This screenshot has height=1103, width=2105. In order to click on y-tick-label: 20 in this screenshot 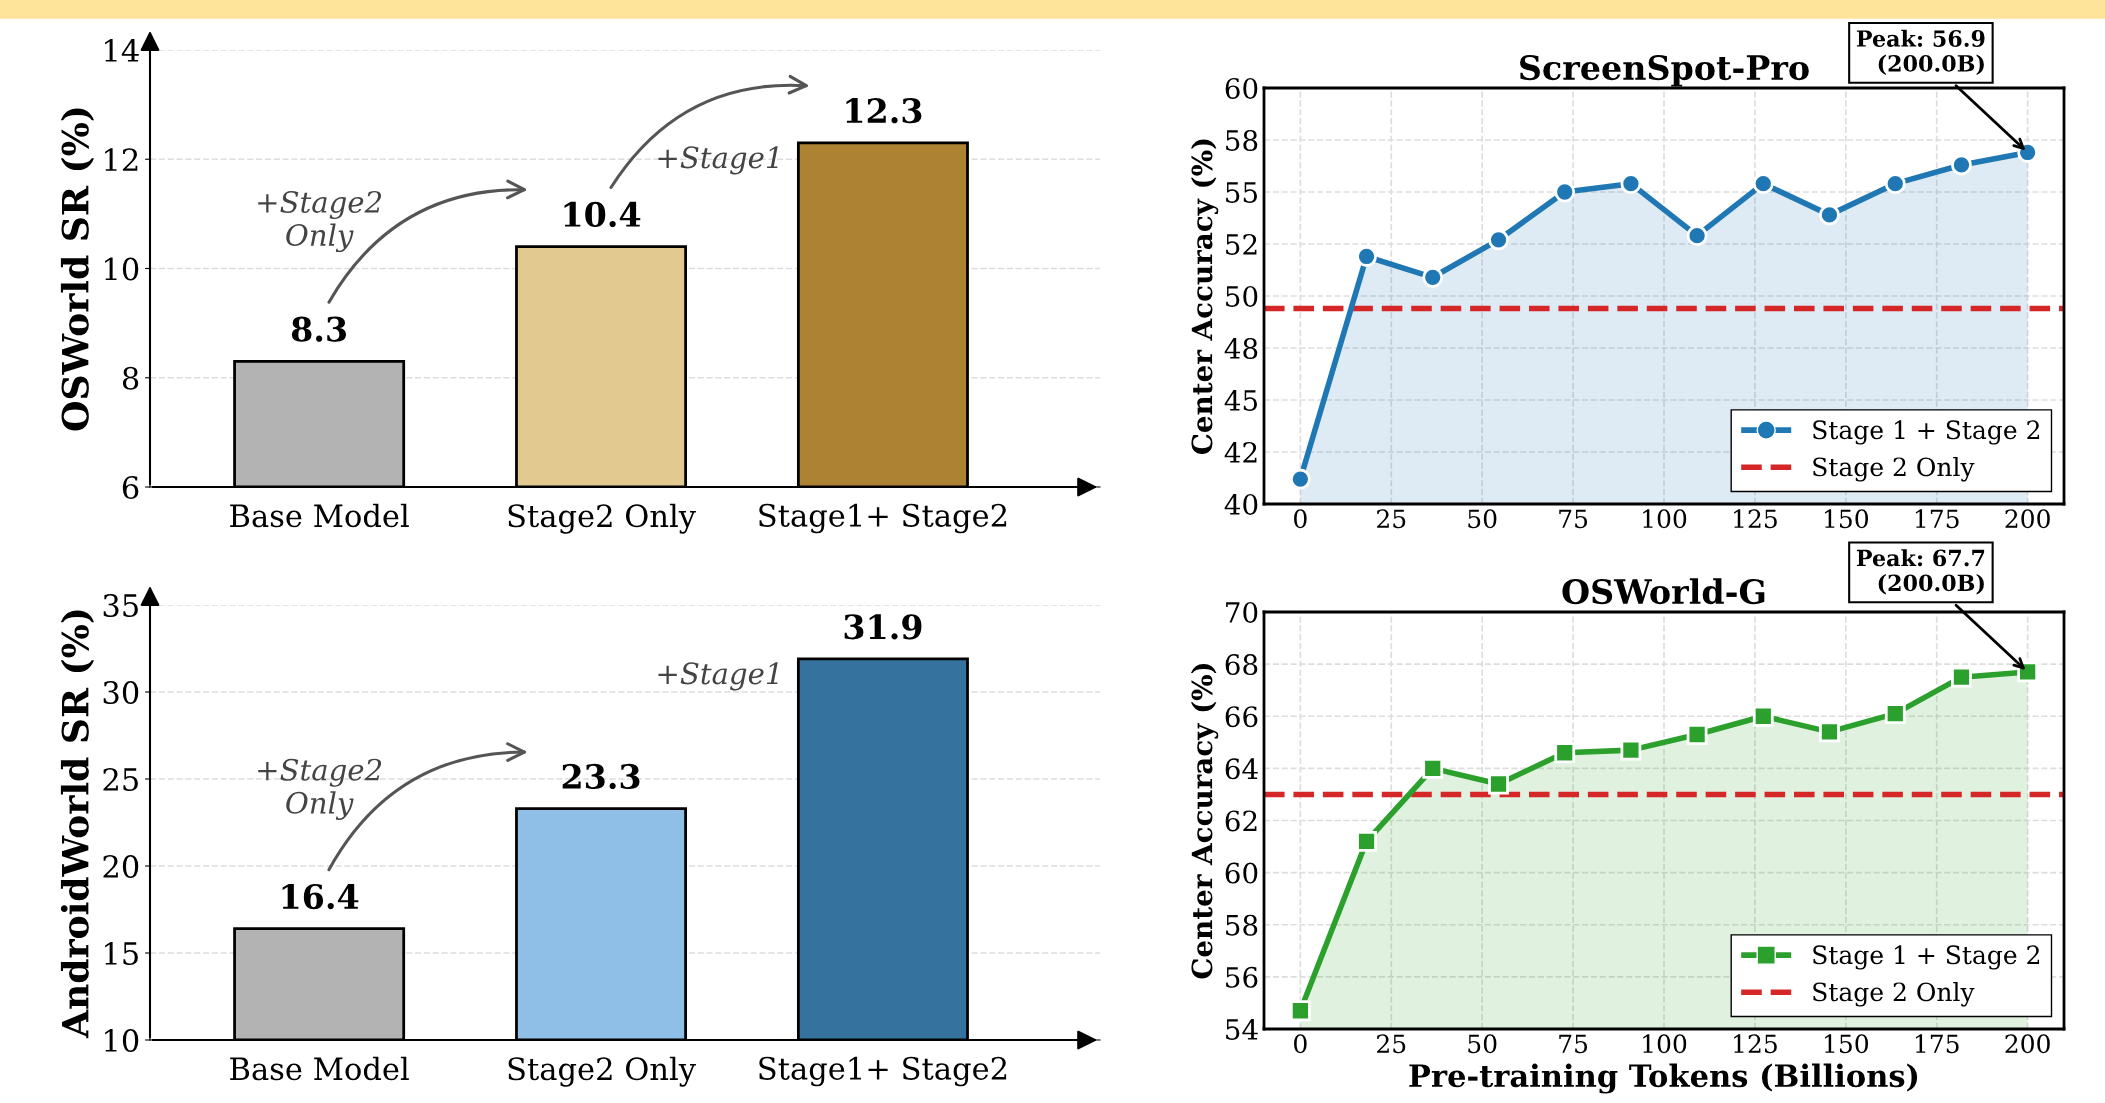, I will do `click(121, 866)`.